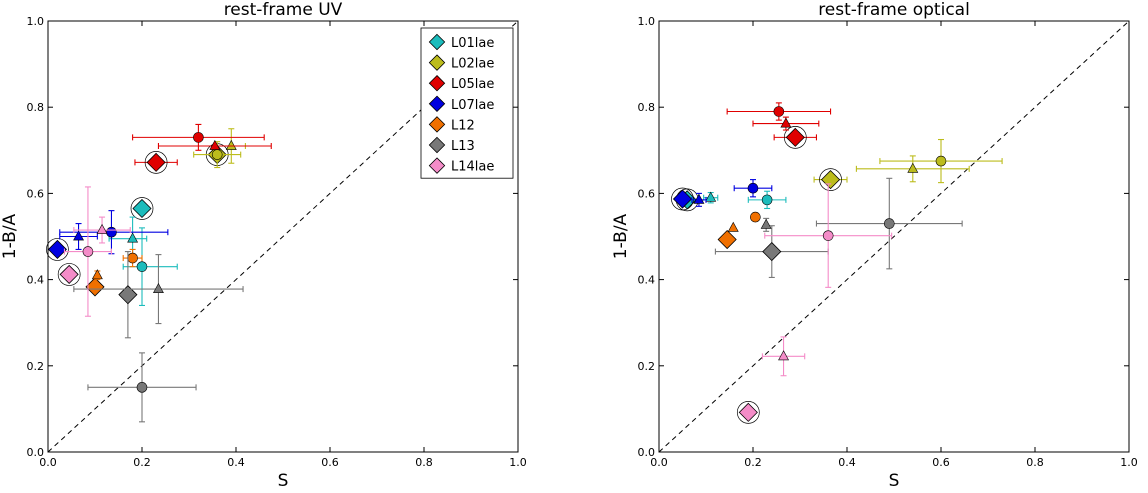 The height and width of the screenshot is (493, 1148). Describe the element at coordinates (472, 167) in the screenshot. I see `legend-label: L14lae` at that location.